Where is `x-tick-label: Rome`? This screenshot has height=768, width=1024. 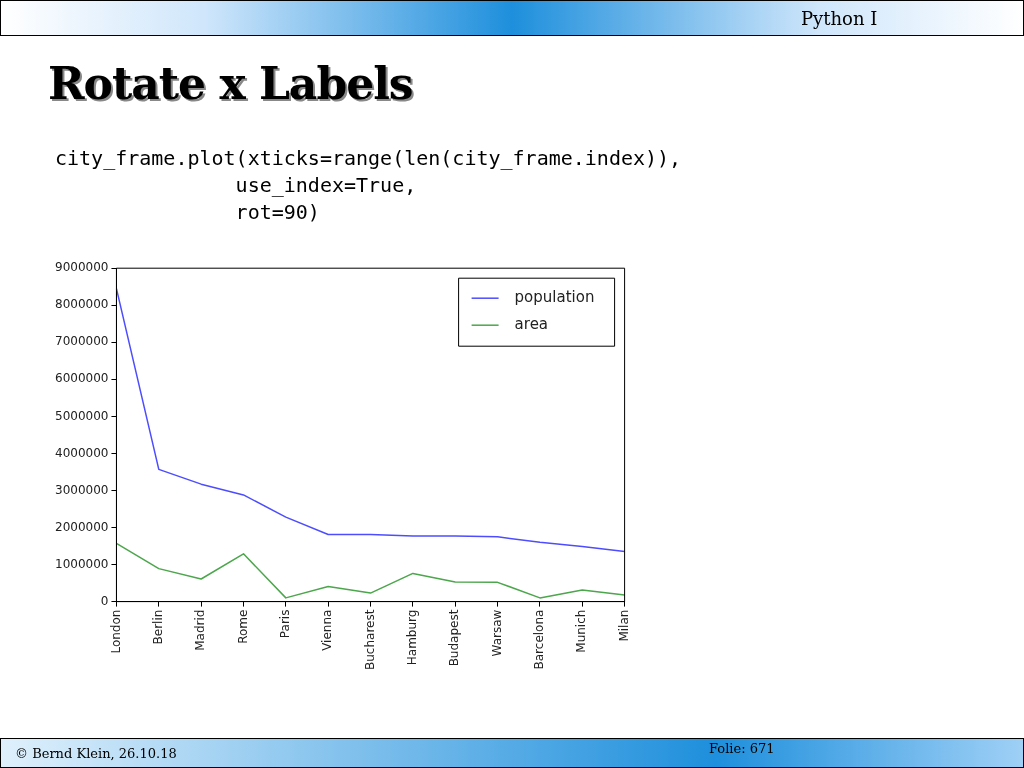 x-tick-label: Rome is located at coordinates (242, 626).